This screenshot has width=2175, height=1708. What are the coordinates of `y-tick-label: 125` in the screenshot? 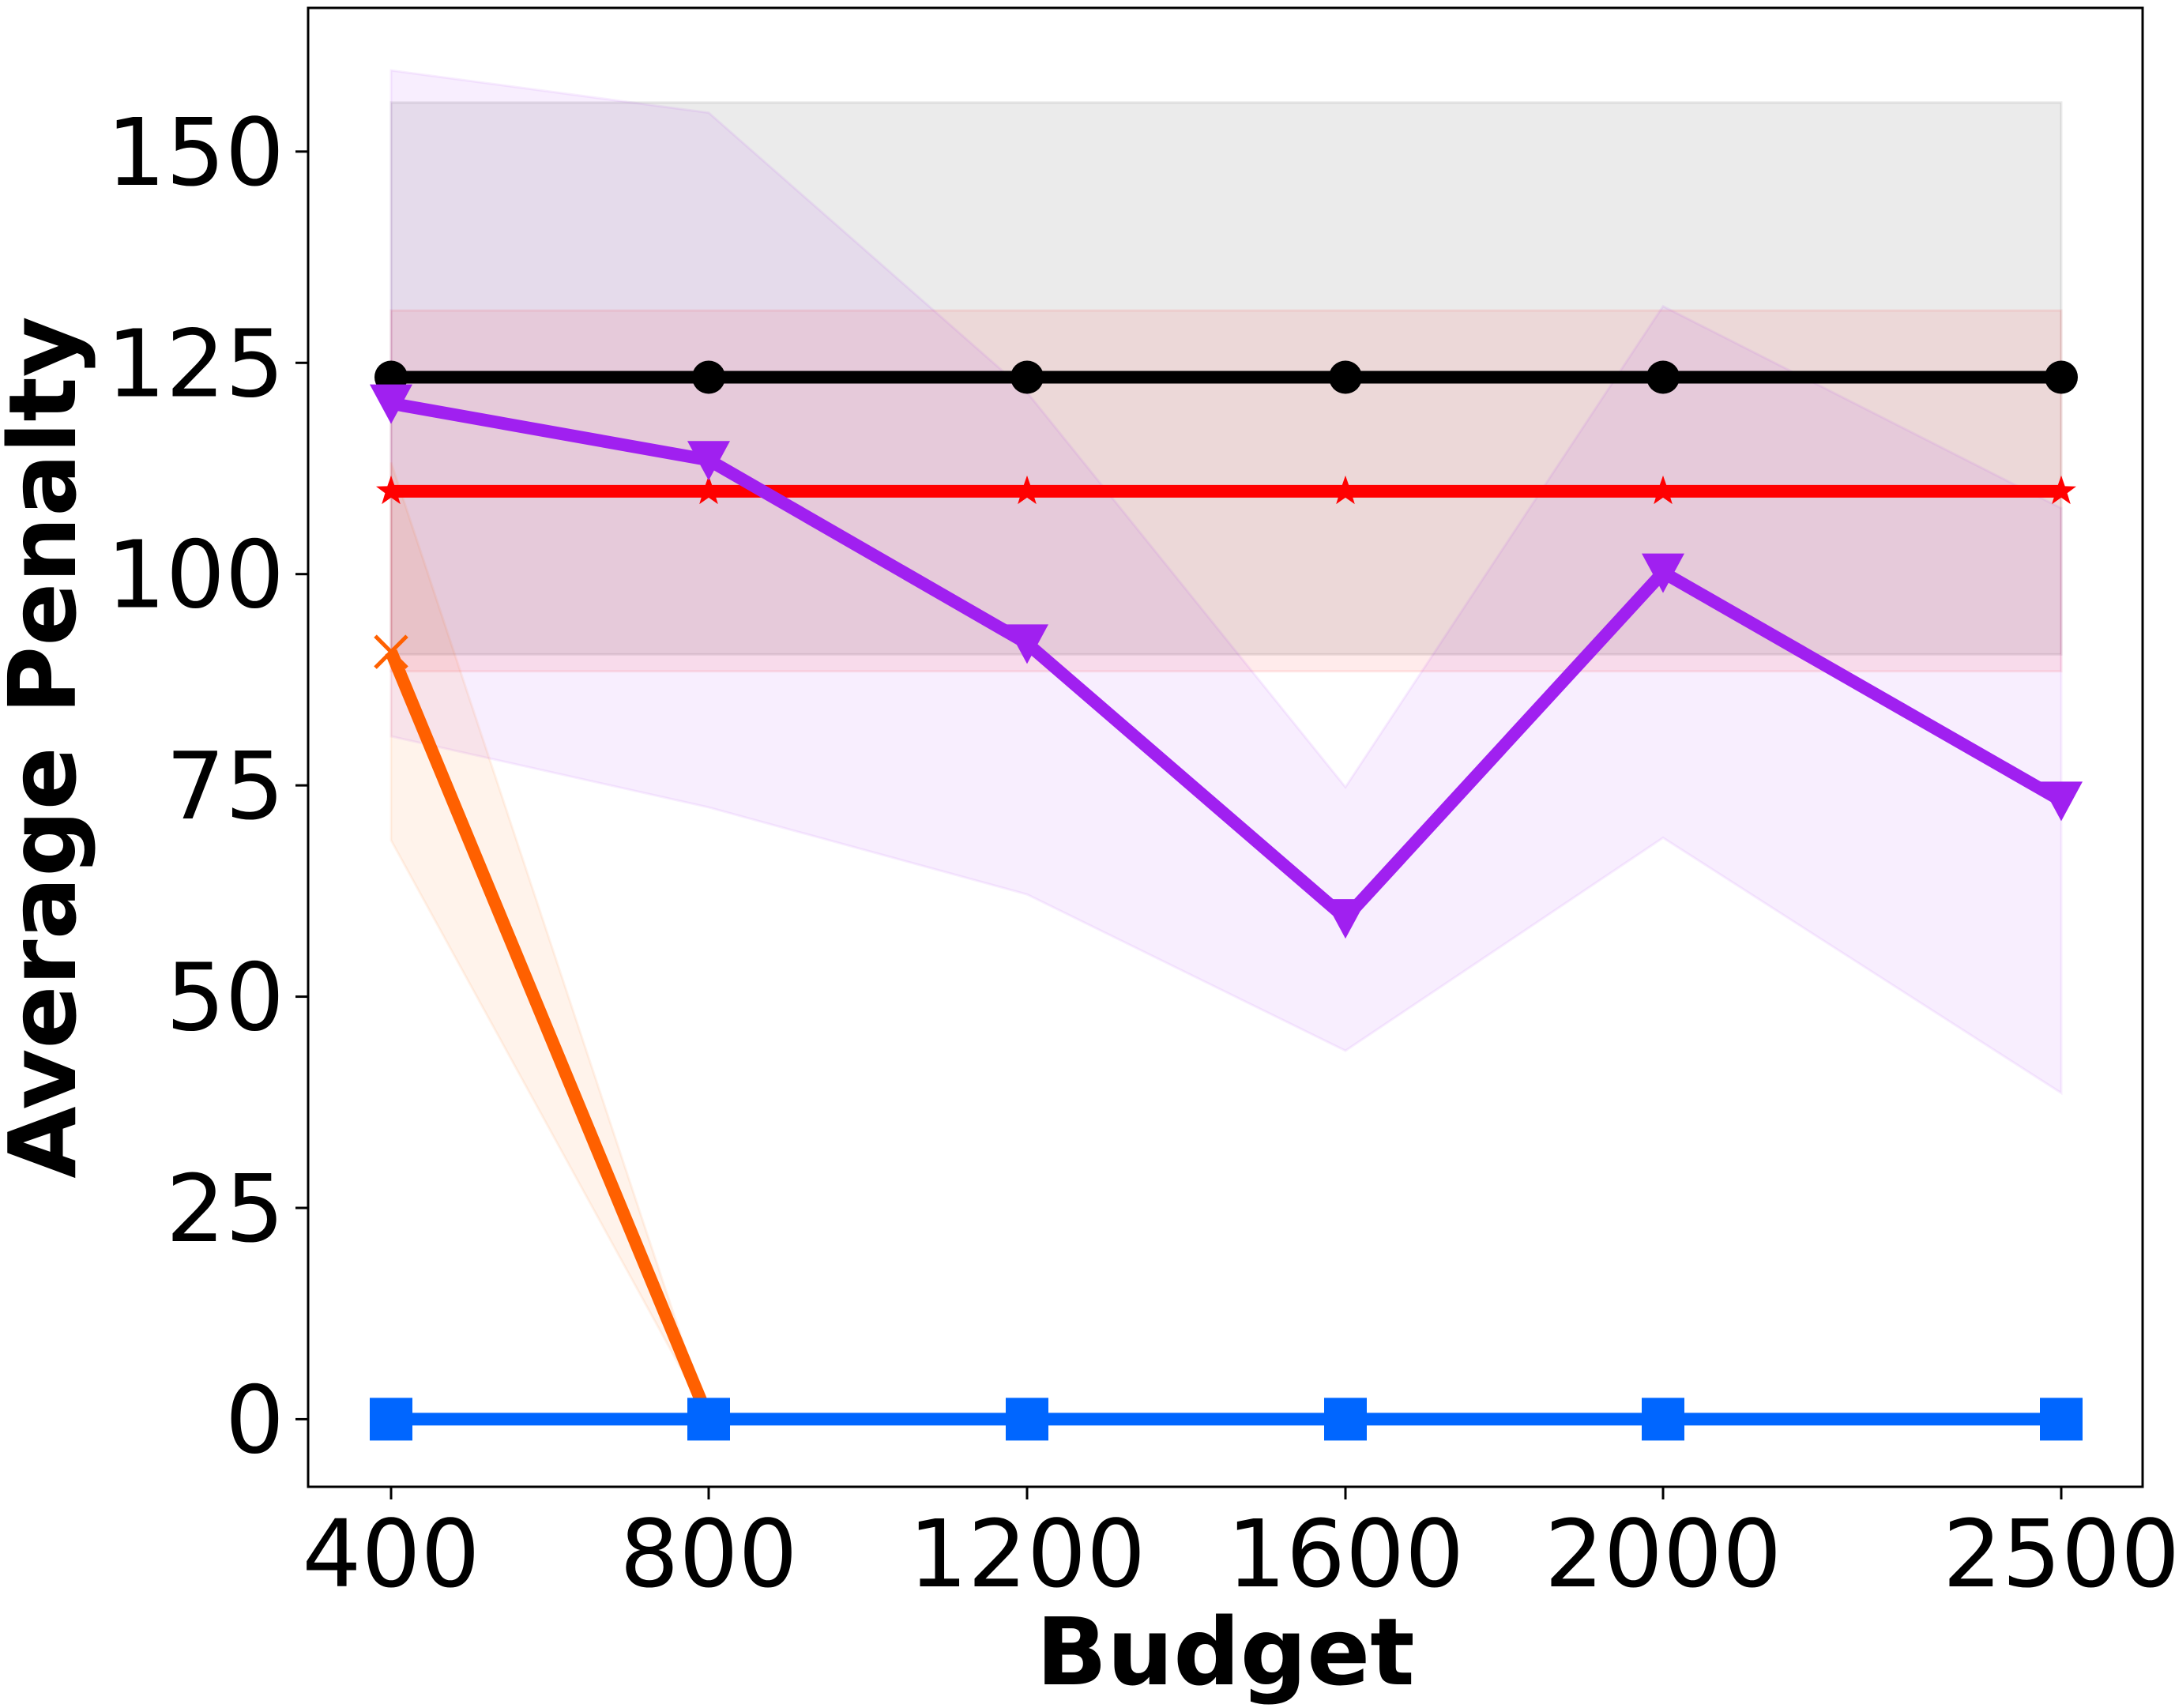 It's located at (195, 363).